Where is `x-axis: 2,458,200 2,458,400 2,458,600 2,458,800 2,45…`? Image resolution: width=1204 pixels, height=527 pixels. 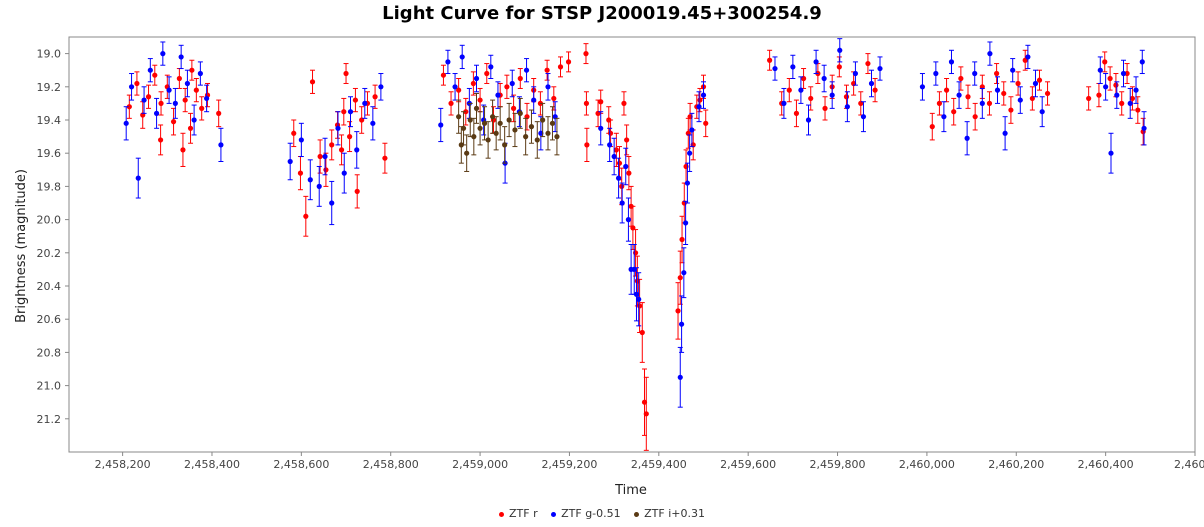 x-axis: 2,458,200 2,458,400 2,458,600 2,458,800 2,45… is located at coordinates (649, 461).